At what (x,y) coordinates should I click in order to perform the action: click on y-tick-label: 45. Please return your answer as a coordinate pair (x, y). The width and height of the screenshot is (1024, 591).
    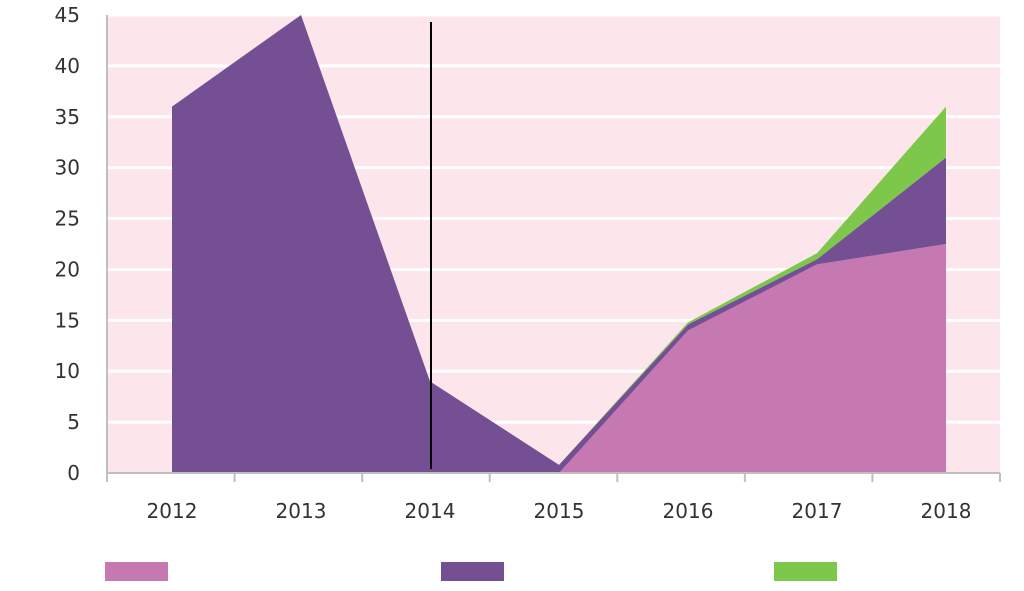
    Looking at the image, I should click on (67, 15).